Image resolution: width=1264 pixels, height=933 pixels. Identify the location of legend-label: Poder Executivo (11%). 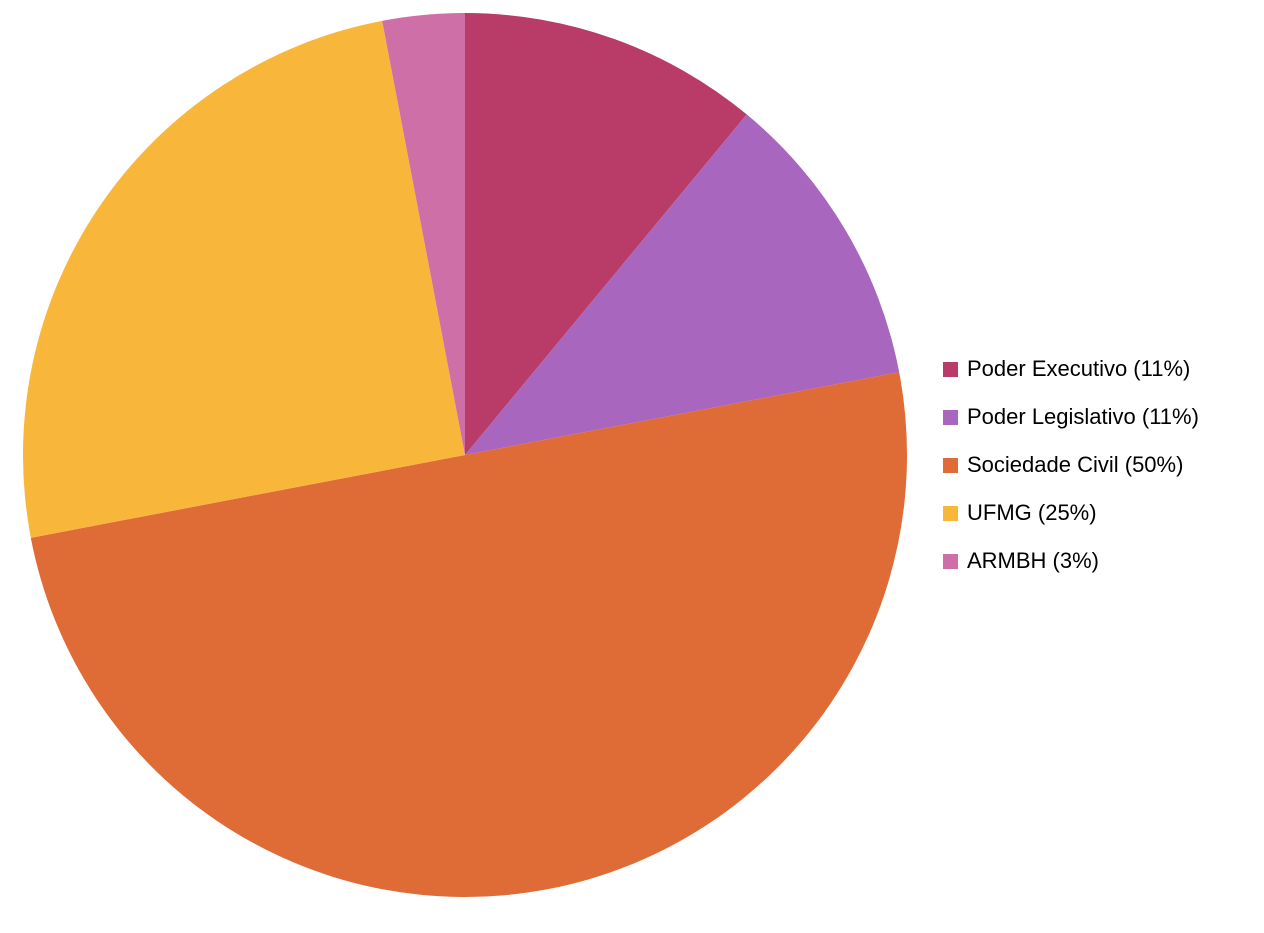
(1078, 368).